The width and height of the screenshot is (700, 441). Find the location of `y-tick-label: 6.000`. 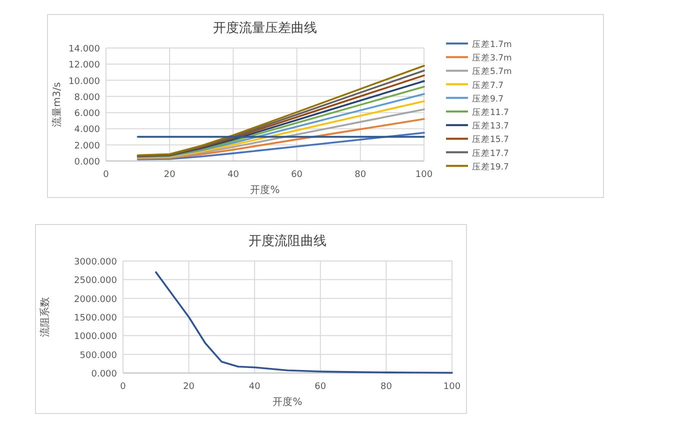

y-tick-label: 6.000 is located at coordinates (87, 114).